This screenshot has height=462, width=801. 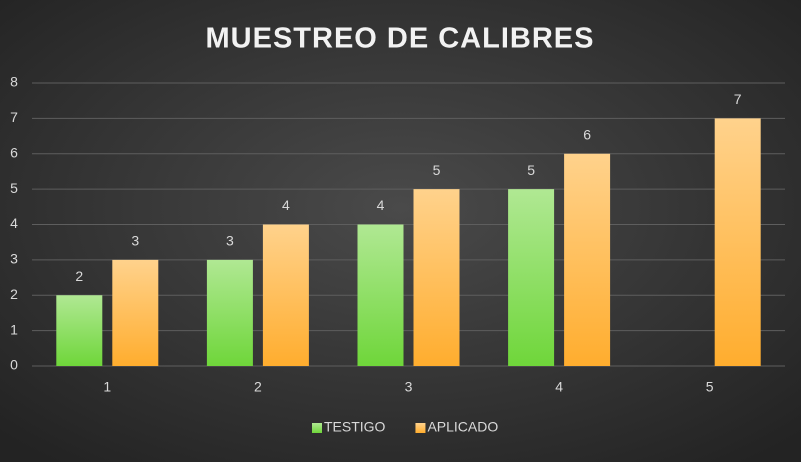 I want to click on x-tick-label: 1, so click(x=107, y=387).